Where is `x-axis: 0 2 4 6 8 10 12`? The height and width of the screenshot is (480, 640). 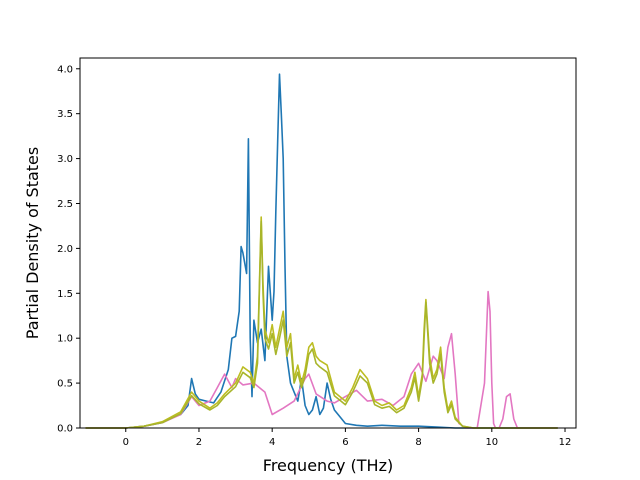 x-axis: 0 2 4 6 8 10 12 is located at coordinates (347, 438).